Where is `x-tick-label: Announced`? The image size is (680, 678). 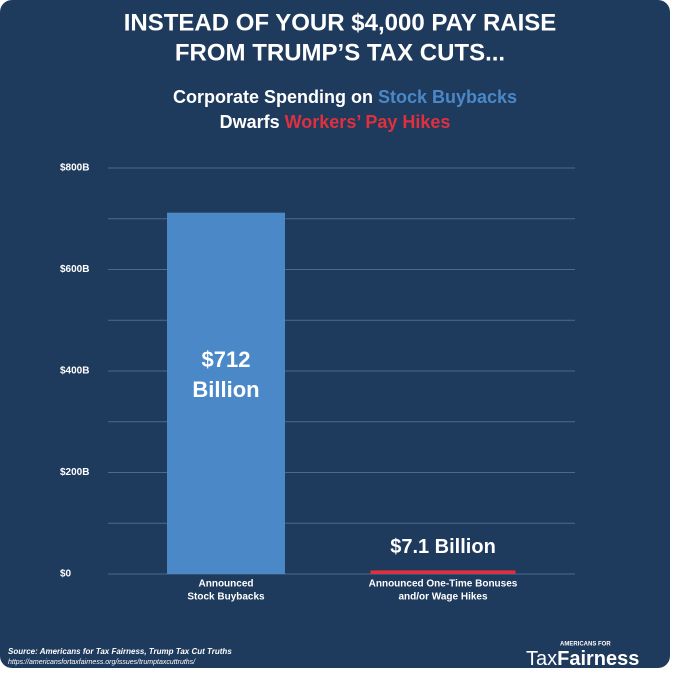
x-tick-label: Announced is located at coordinates (226, 584).